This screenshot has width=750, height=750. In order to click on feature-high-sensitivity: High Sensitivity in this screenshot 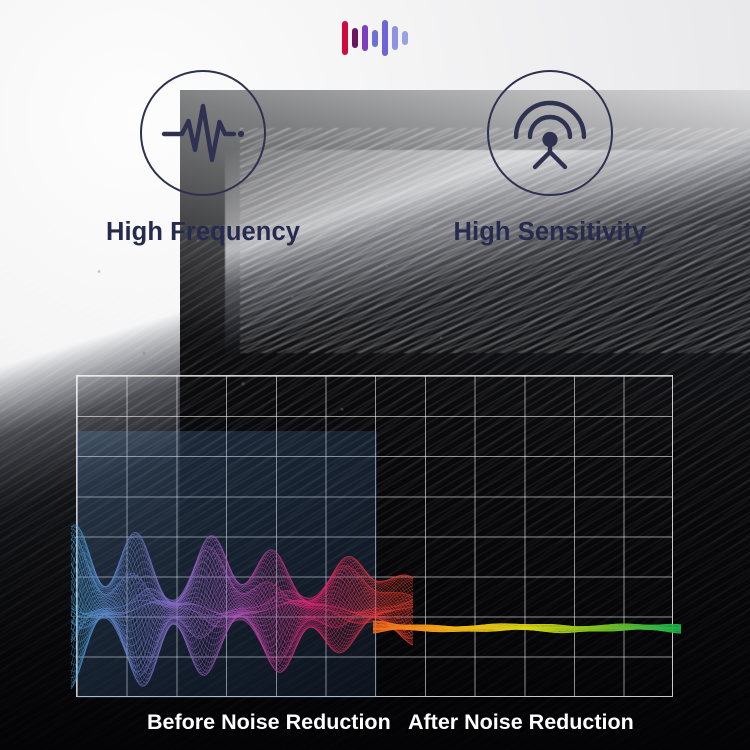, I will do `click(550, 158)`.